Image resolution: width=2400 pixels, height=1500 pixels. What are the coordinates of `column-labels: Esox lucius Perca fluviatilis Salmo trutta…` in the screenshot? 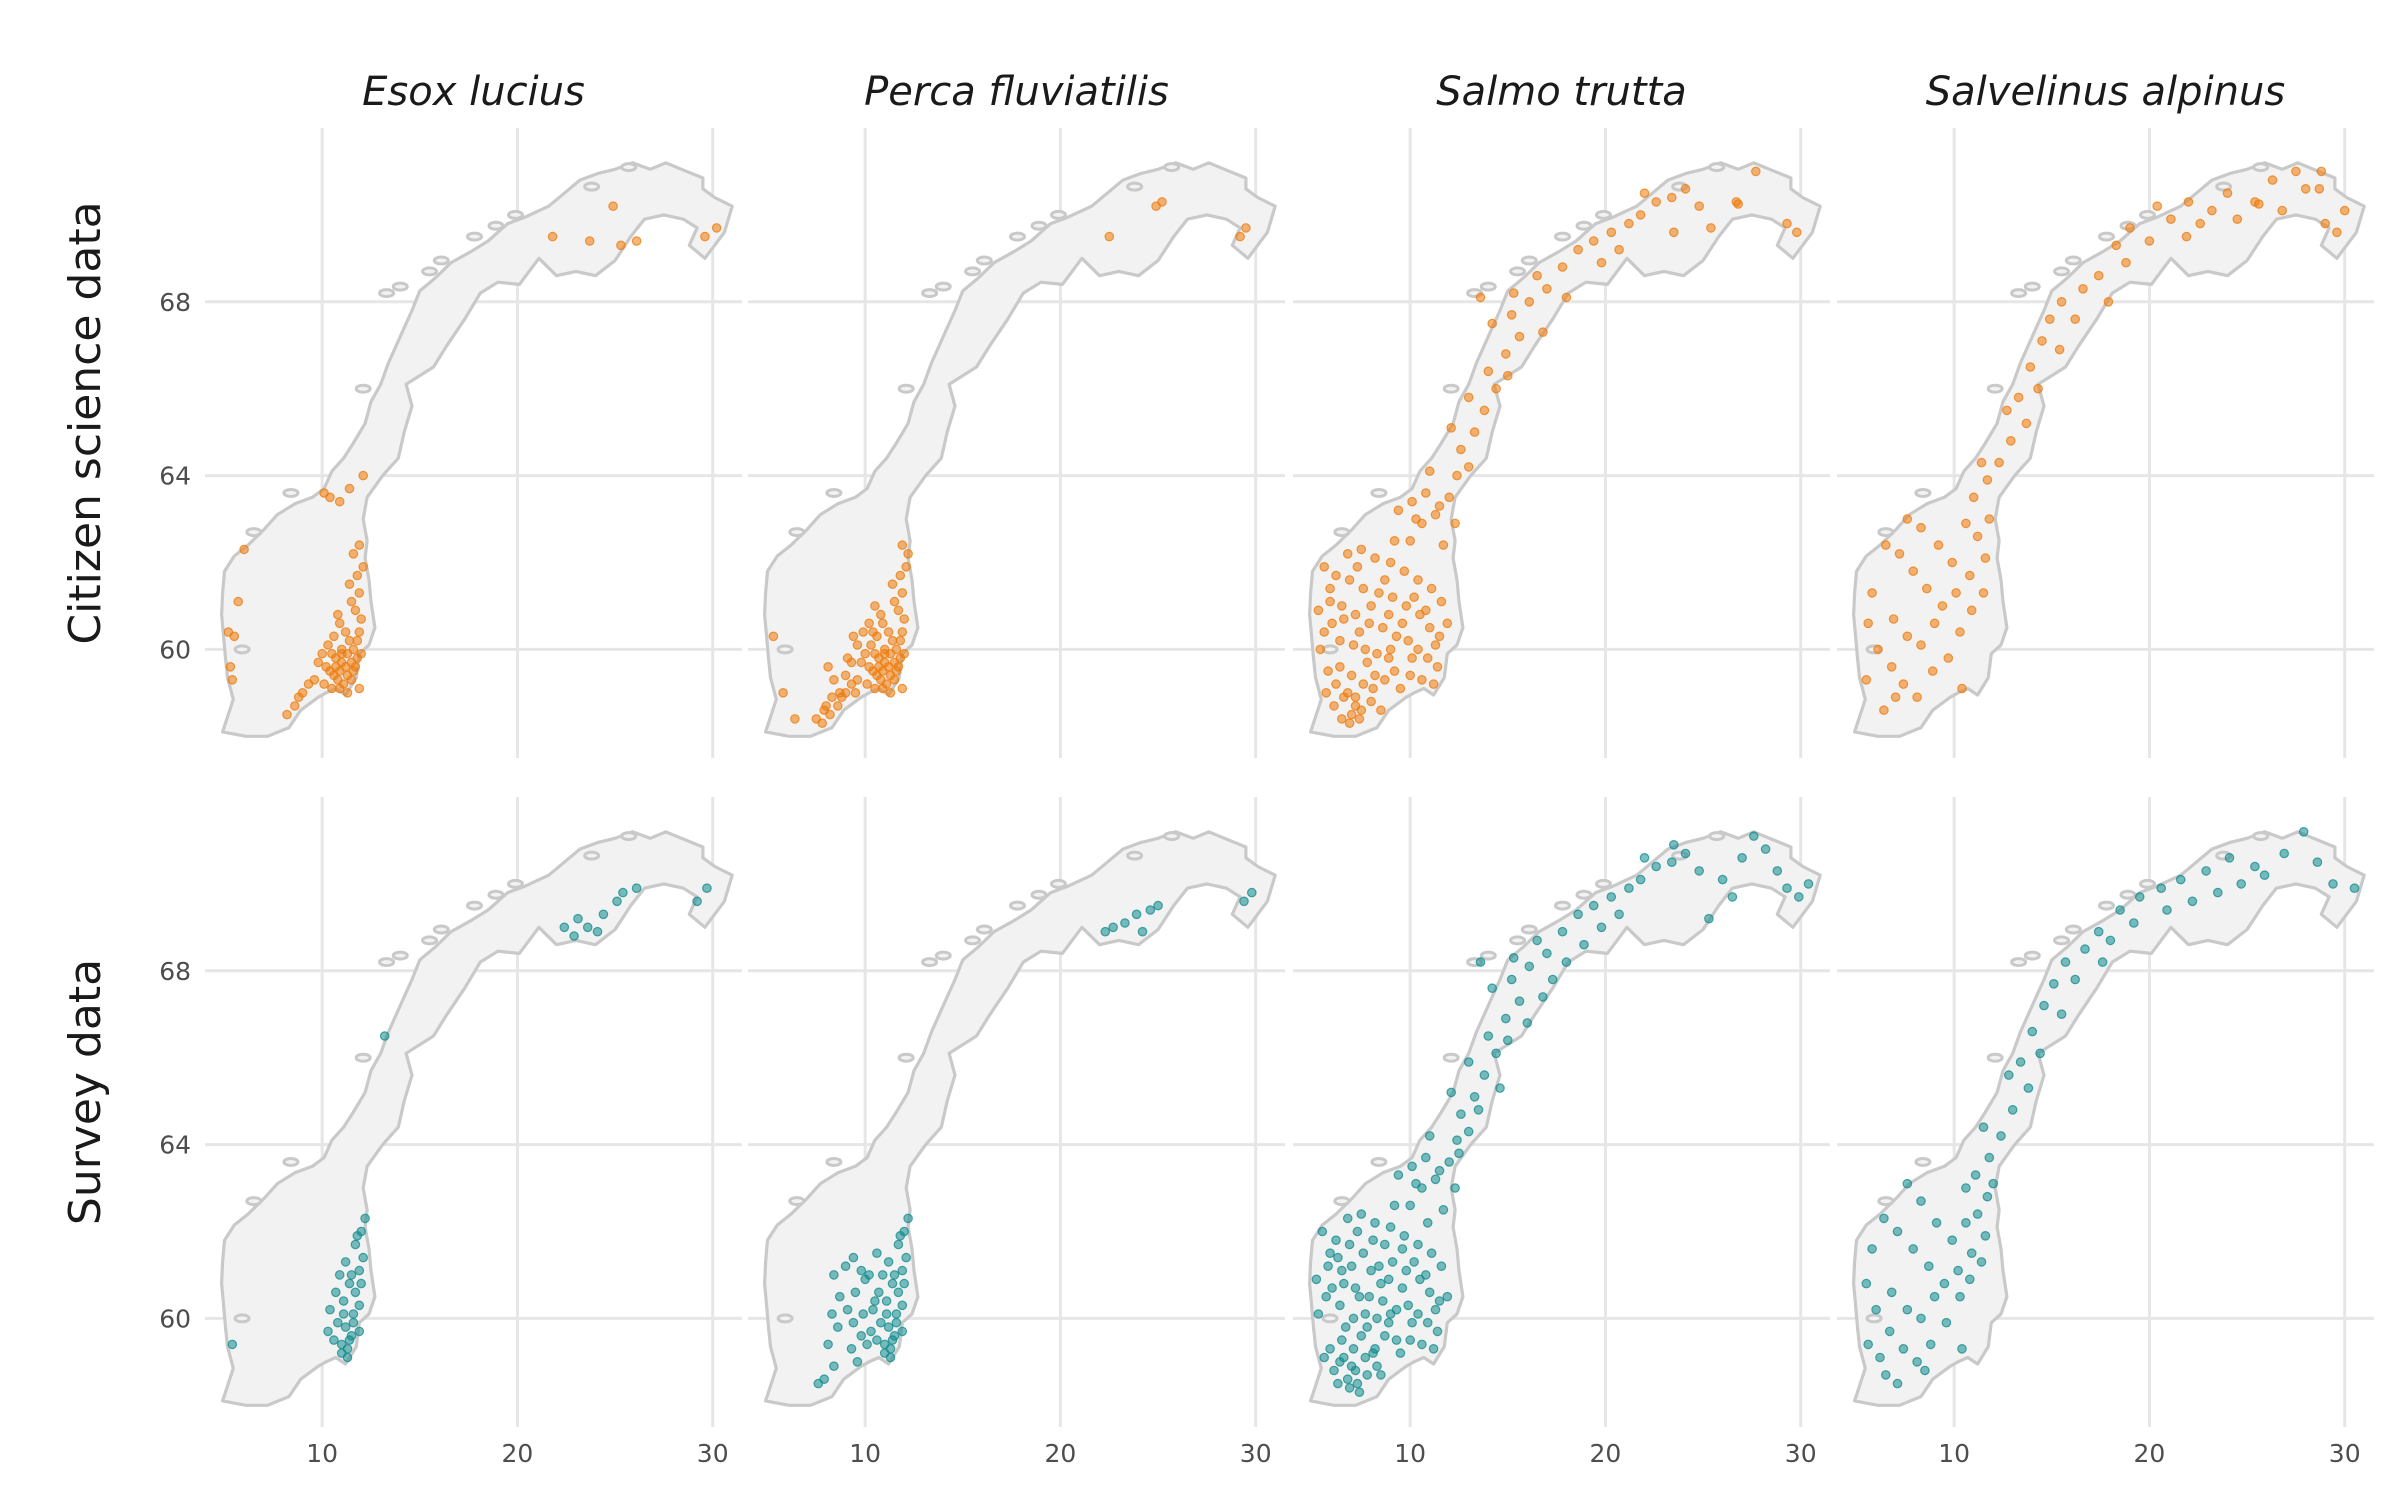 It's located at (1323, 92).